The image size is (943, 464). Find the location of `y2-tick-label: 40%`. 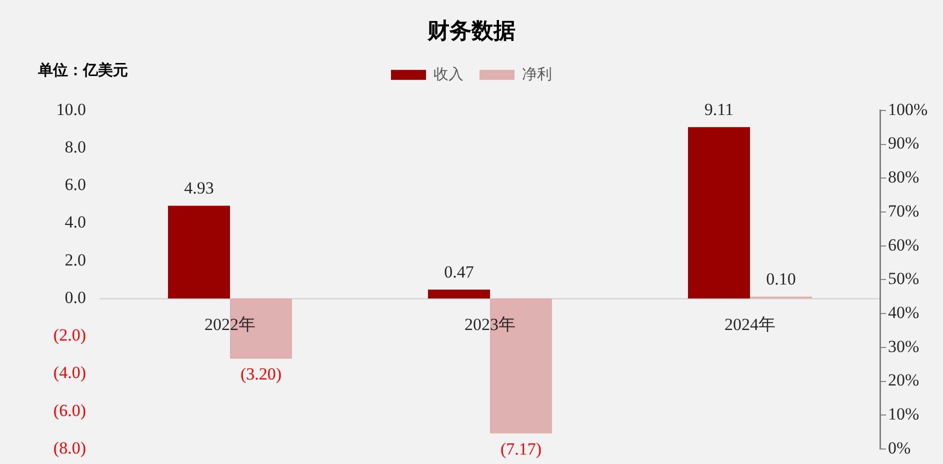

y2-tick-label: 40% is located at coordinates (904, 312).